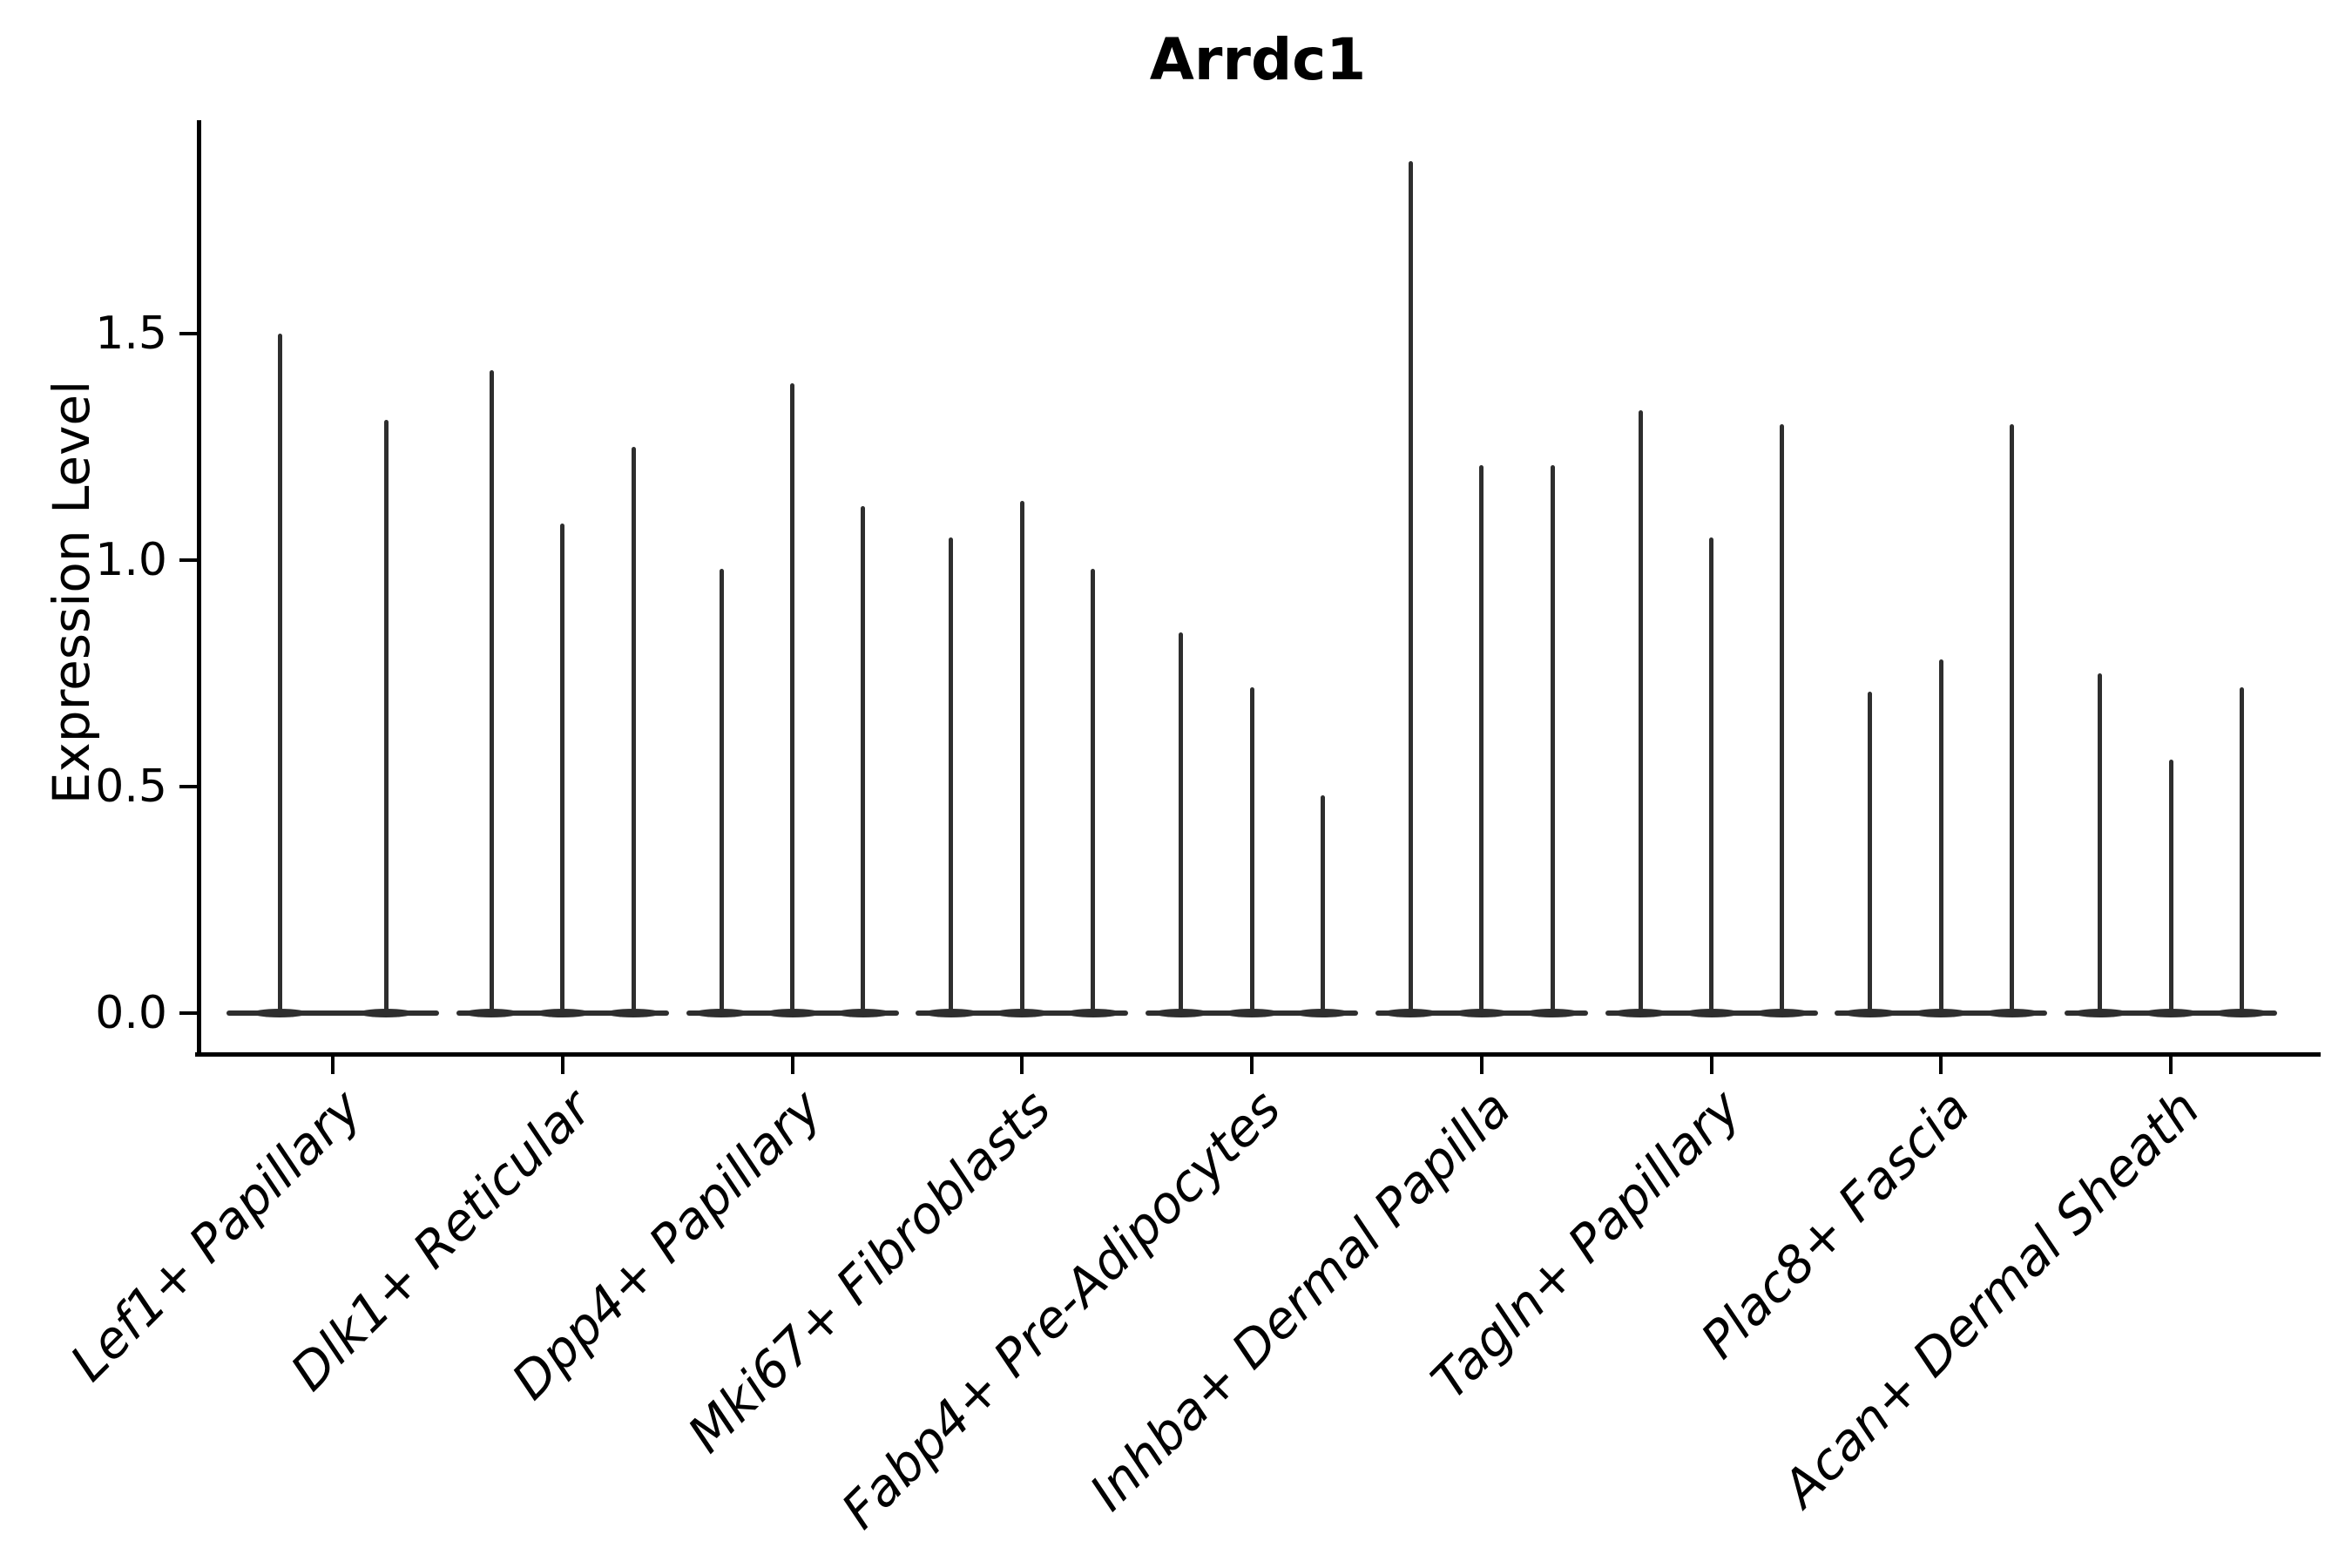 The image size is (2352, 1568). What do you see at coordinates (1300, 1300) in the screenshot?
I see `x-tick-label: Inhba+ Dermal Papilla` at bounding box center [1300, 1300].